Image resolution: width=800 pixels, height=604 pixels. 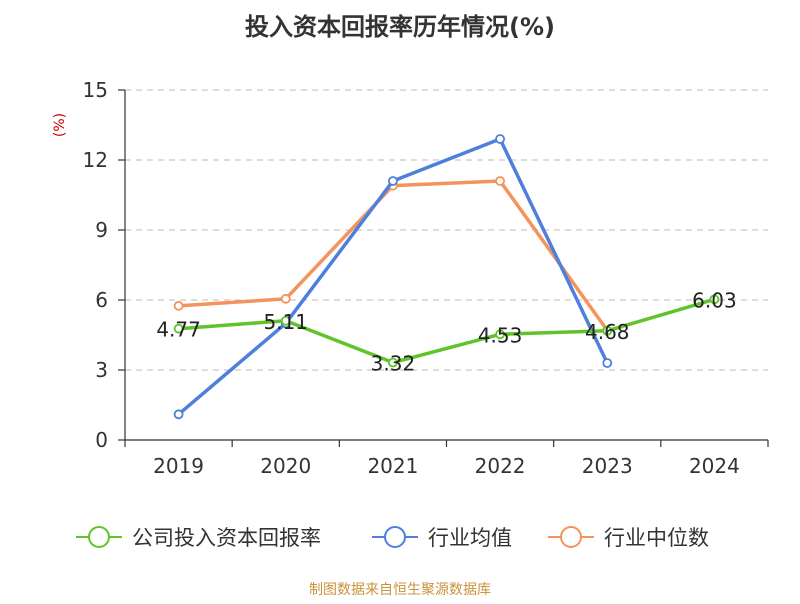 What do you see at coordinates (285, 466) in the screenshot?
I see `x-tick-label: 2020` at bounding box center [285, 466].